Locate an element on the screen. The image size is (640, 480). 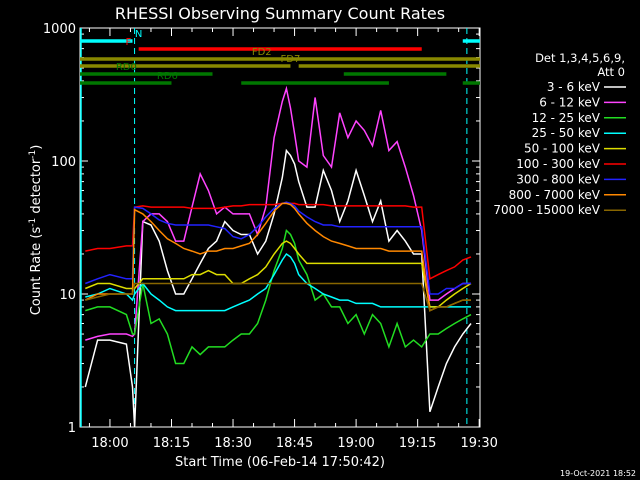
legend-label: 3 - 6 keV is located at coordinates (574, 87).